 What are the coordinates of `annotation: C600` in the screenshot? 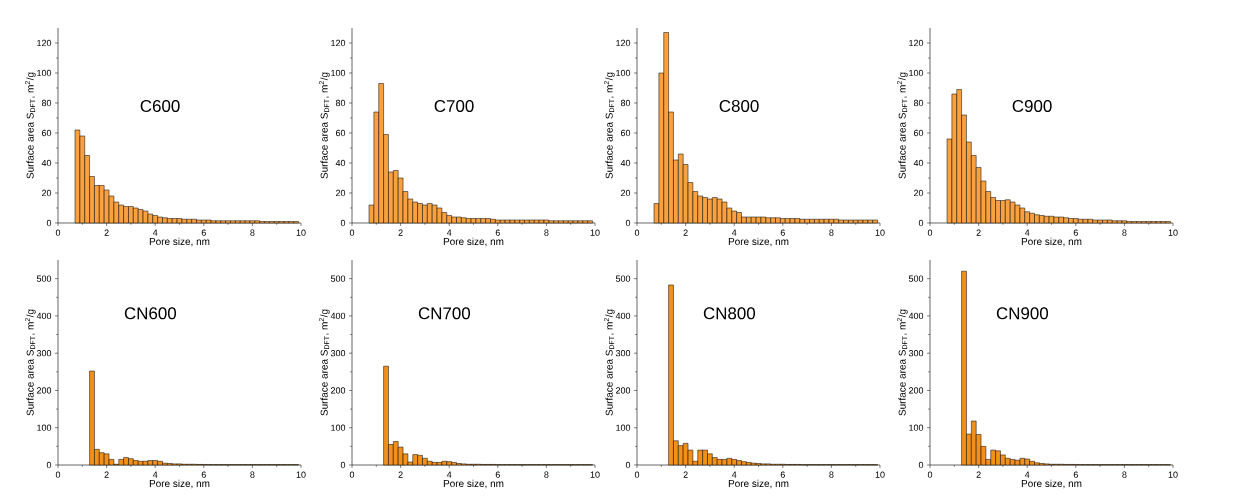 It's located at (160, 106).